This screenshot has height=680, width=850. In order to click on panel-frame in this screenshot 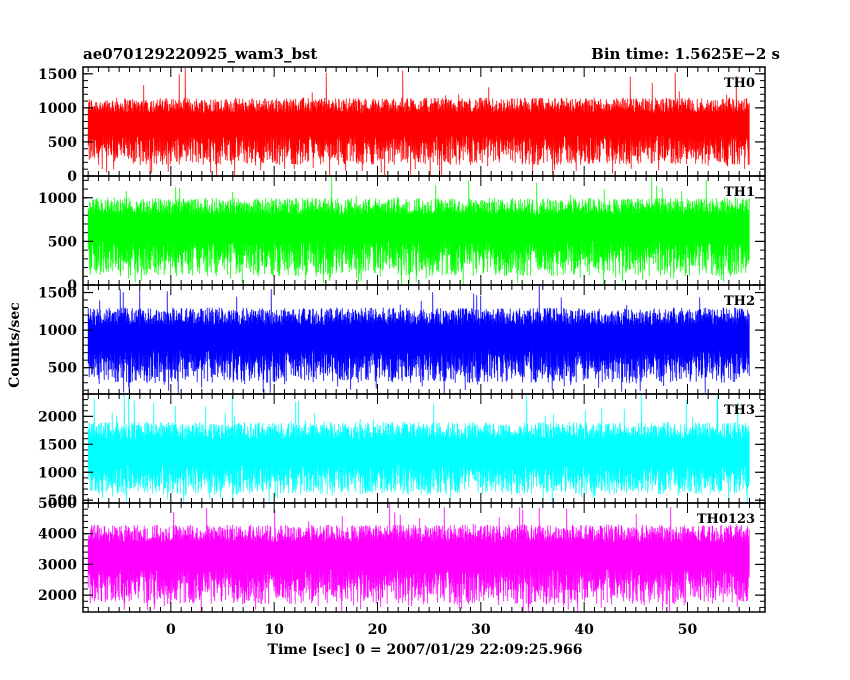, I will do `click(424, 557)`.